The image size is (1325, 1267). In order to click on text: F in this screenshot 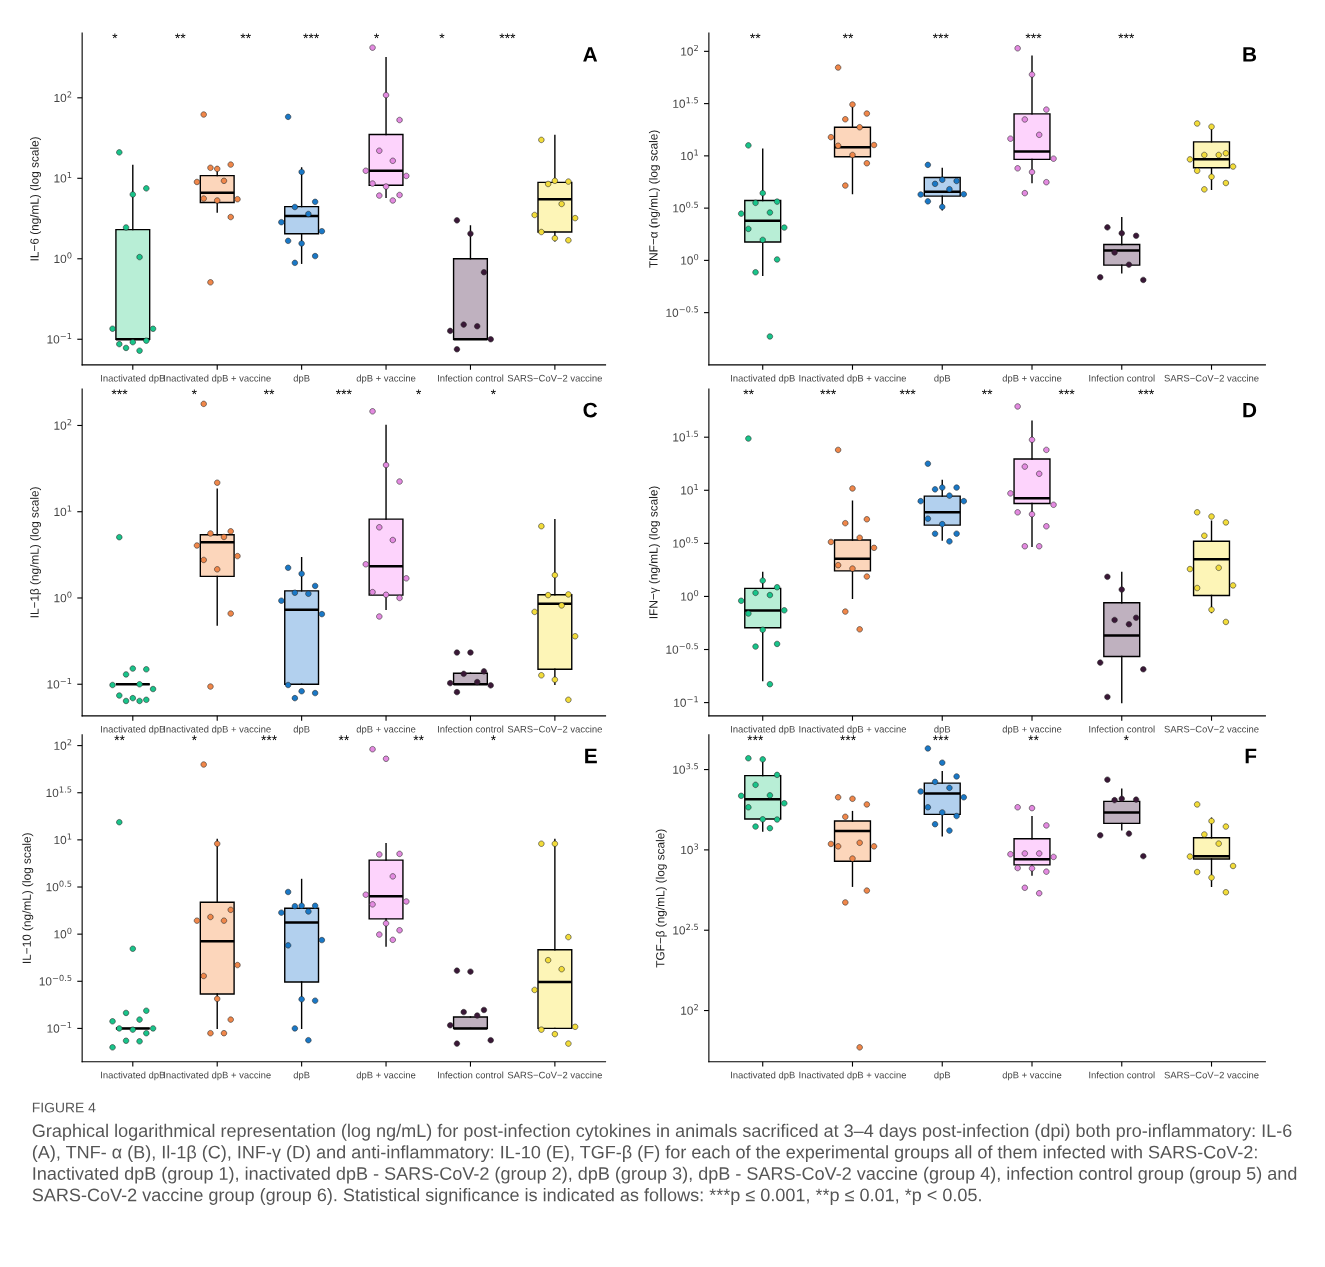, I will do `click(1251, 756)`.